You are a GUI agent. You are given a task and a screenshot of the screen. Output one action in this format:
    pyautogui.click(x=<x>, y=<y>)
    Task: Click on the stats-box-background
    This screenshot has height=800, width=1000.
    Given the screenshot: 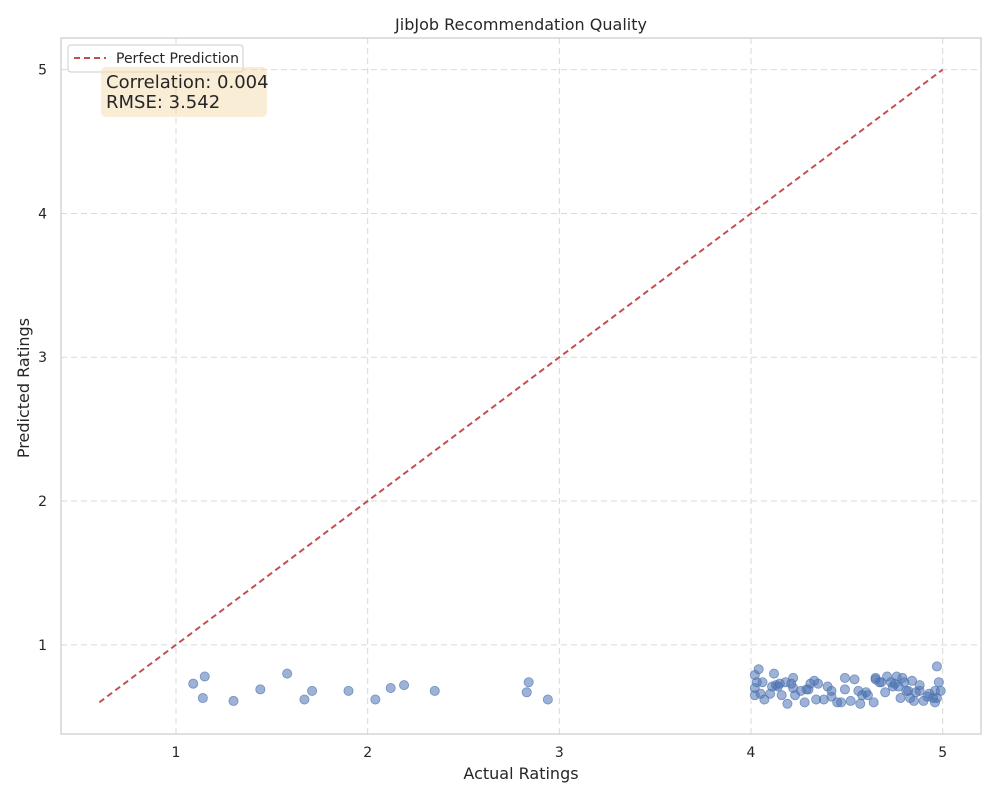 What is the action you would take?
    pyautogui.click(x=184, y=92)
    